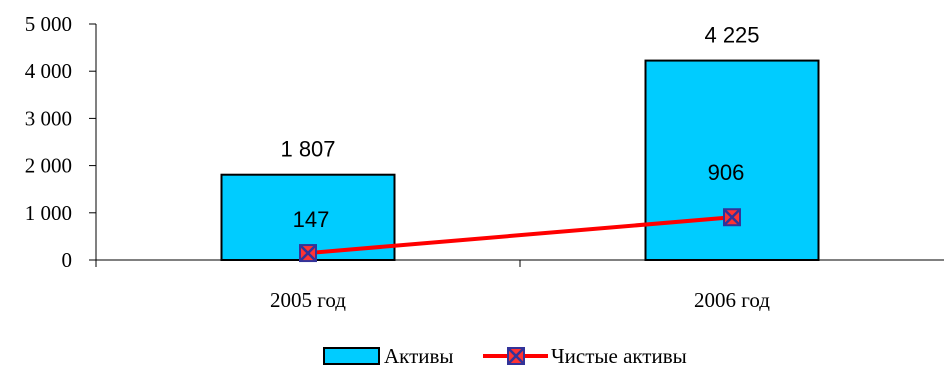  I want to click on y-tick-label: 3 000, so click(48, 118).